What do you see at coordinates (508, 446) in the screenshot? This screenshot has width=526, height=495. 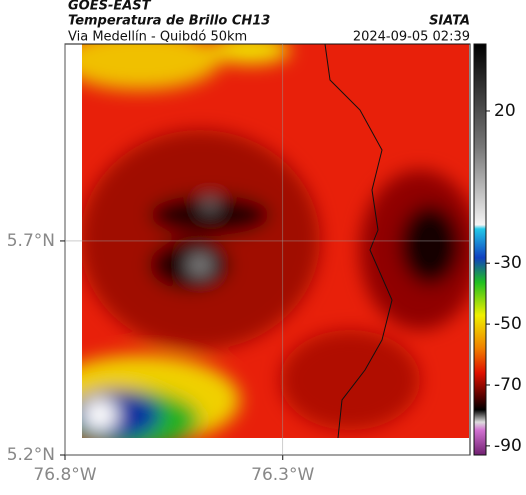 I see `colorbar-label: -90` at bounding box center [508, 446].